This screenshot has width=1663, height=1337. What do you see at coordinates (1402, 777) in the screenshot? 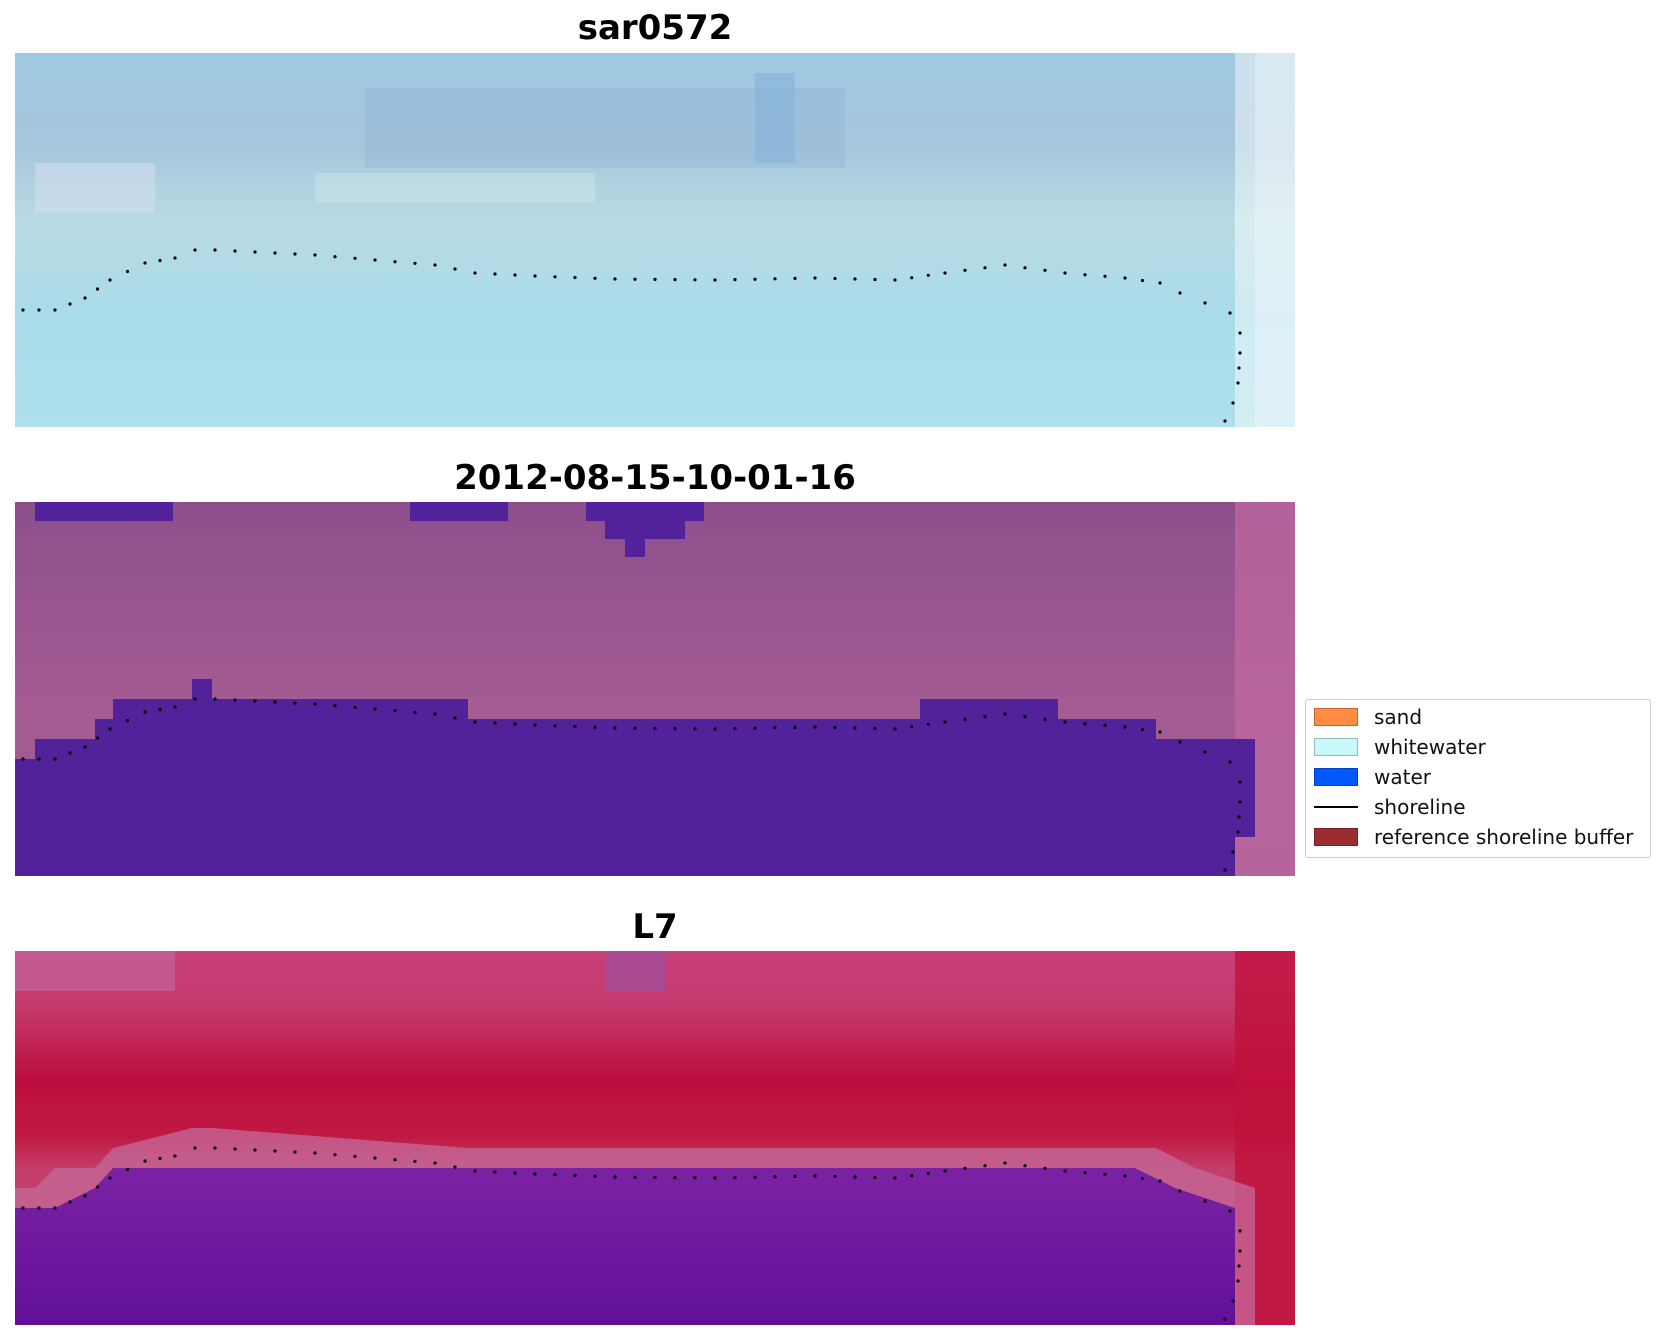
I see `legend-label: water` at bounding box center [1402, 777].